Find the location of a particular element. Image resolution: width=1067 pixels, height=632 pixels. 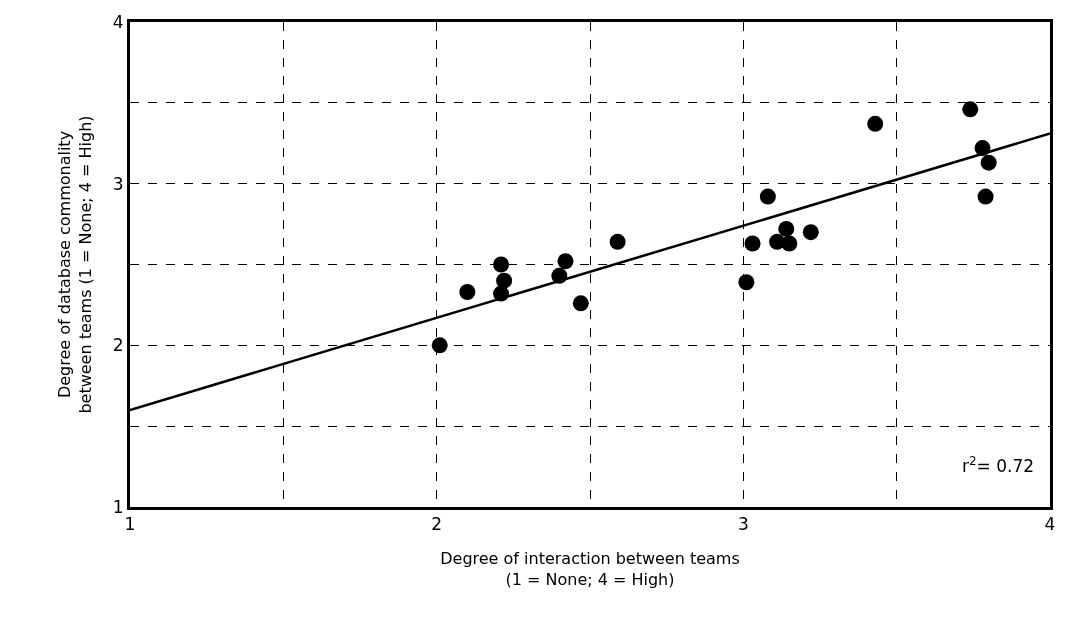

x-tick-label: 3 is located at coordinates (743, 524).